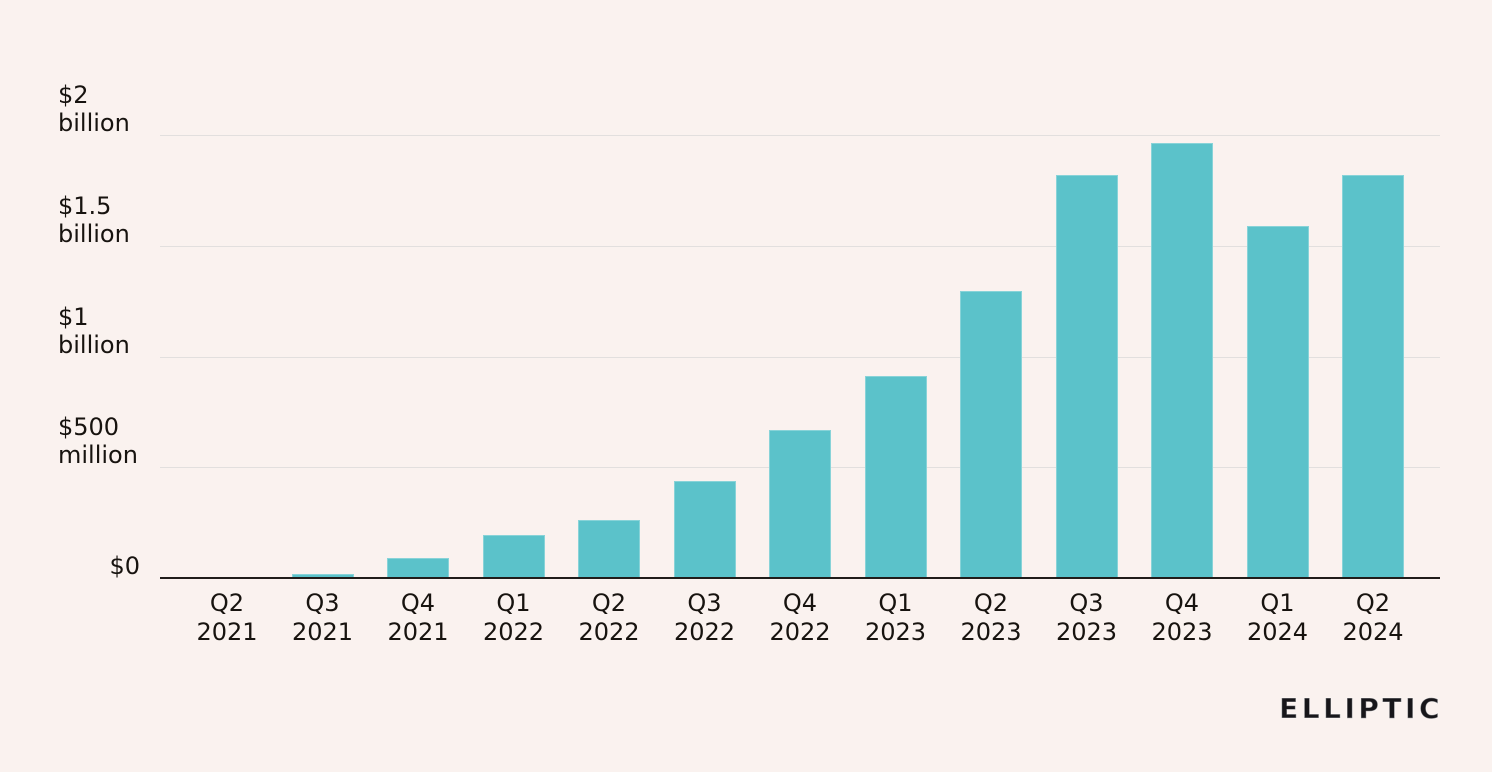 This screenshot has height=772, width=1492. I want to click on x-tick-label-q3-2023: Q3 2023, so click(1087, 618).